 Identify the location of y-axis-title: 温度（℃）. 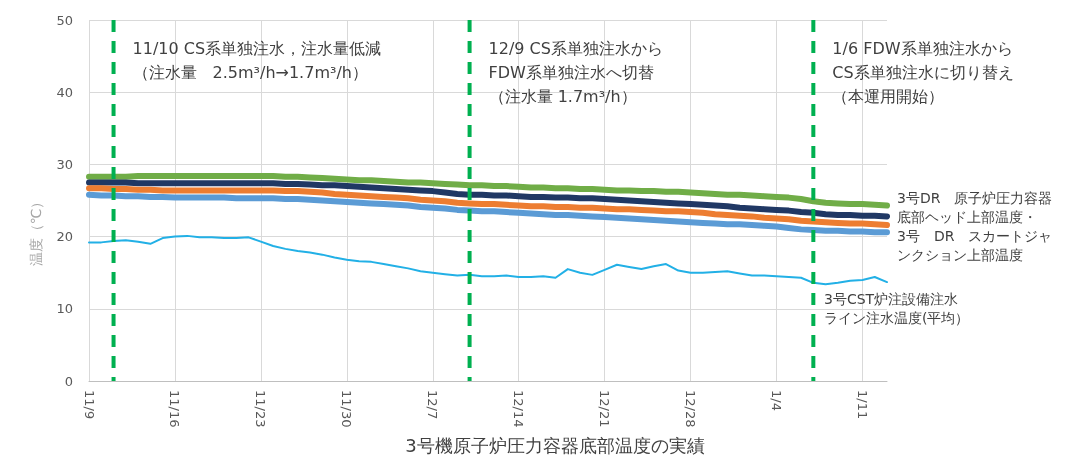
(36, 230).